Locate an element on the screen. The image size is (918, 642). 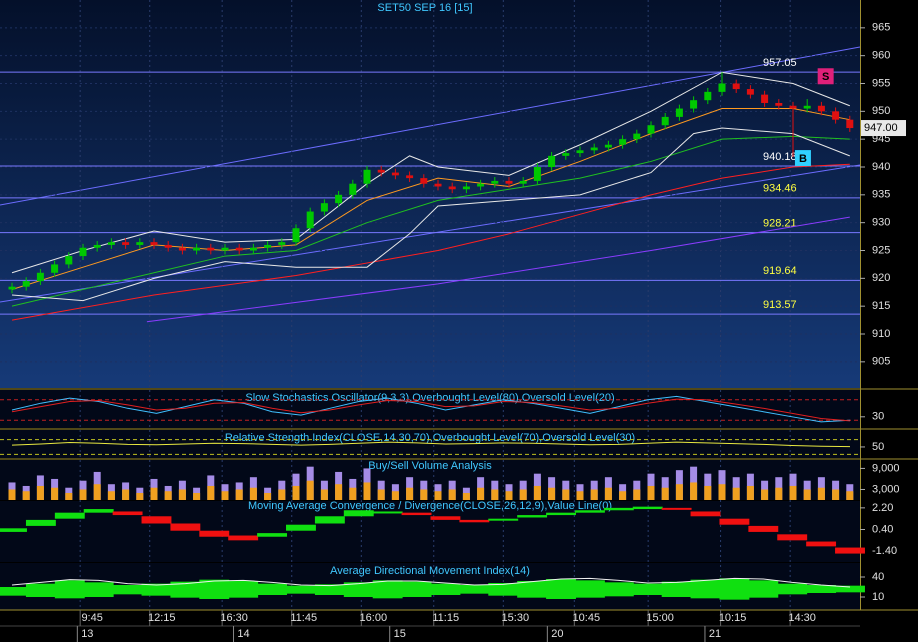
x-tick-label: 16:30 is located at coordinates (234, 618).